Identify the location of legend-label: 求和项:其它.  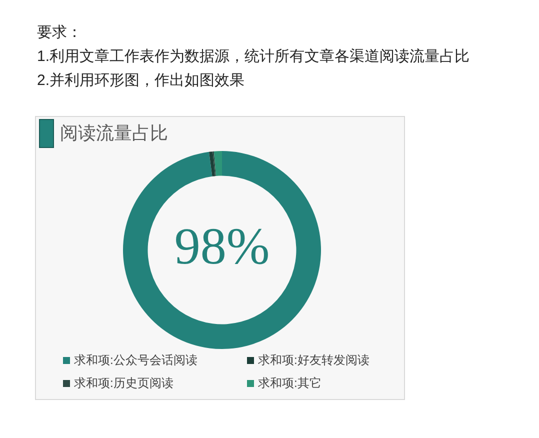
(290, 383).